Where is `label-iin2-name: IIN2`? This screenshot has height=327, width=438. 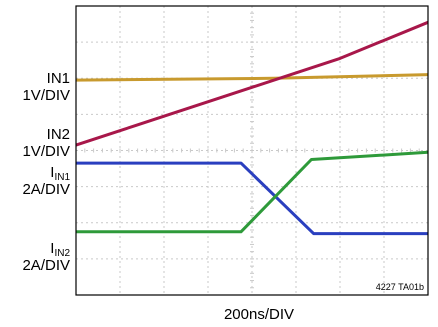
label-iin2-name: IIN2 is located at coordinates (60, 249).